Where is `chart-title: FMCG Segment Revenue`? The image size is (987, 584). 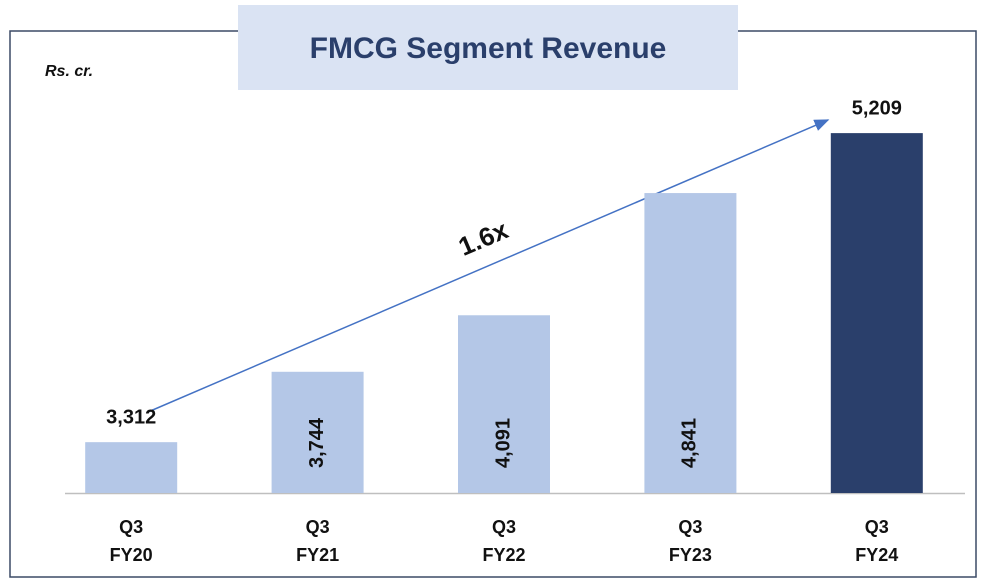
chart-title: FMCG Segment Revenue is located at coordinates (488, 48).